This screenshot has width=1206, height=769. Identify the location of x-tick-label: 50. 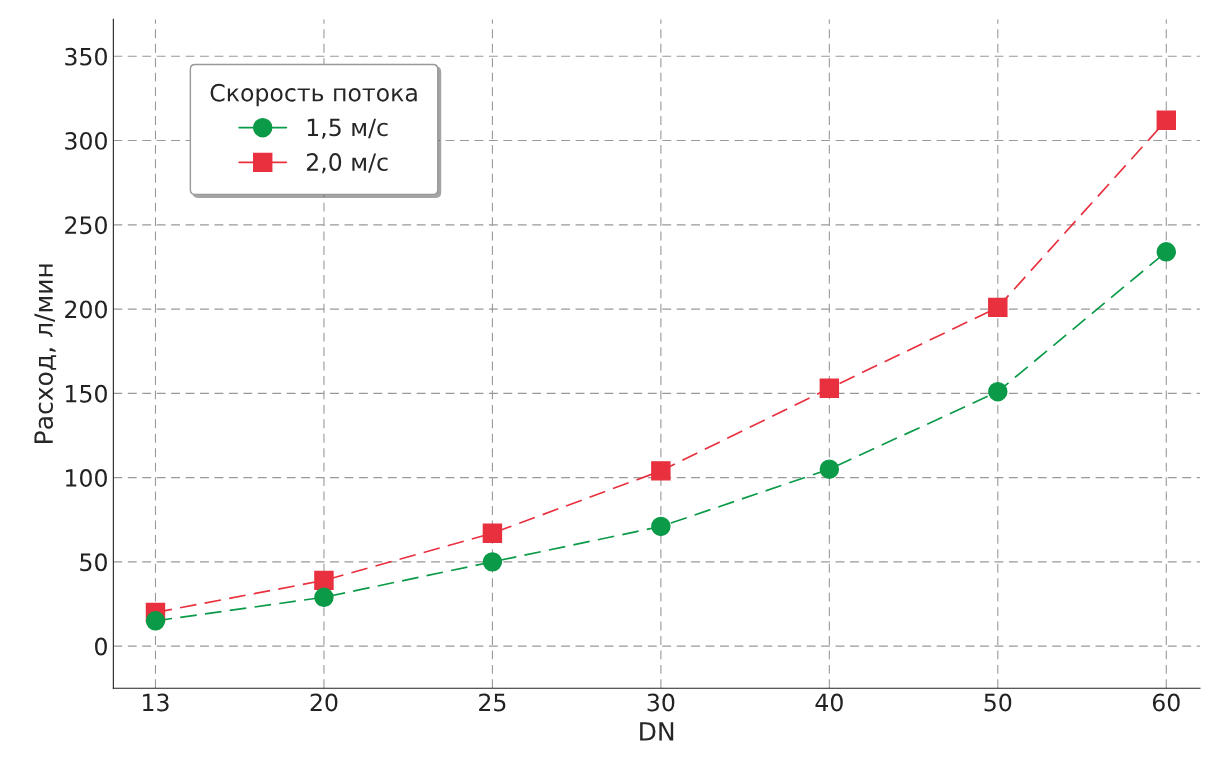
(998, 702).